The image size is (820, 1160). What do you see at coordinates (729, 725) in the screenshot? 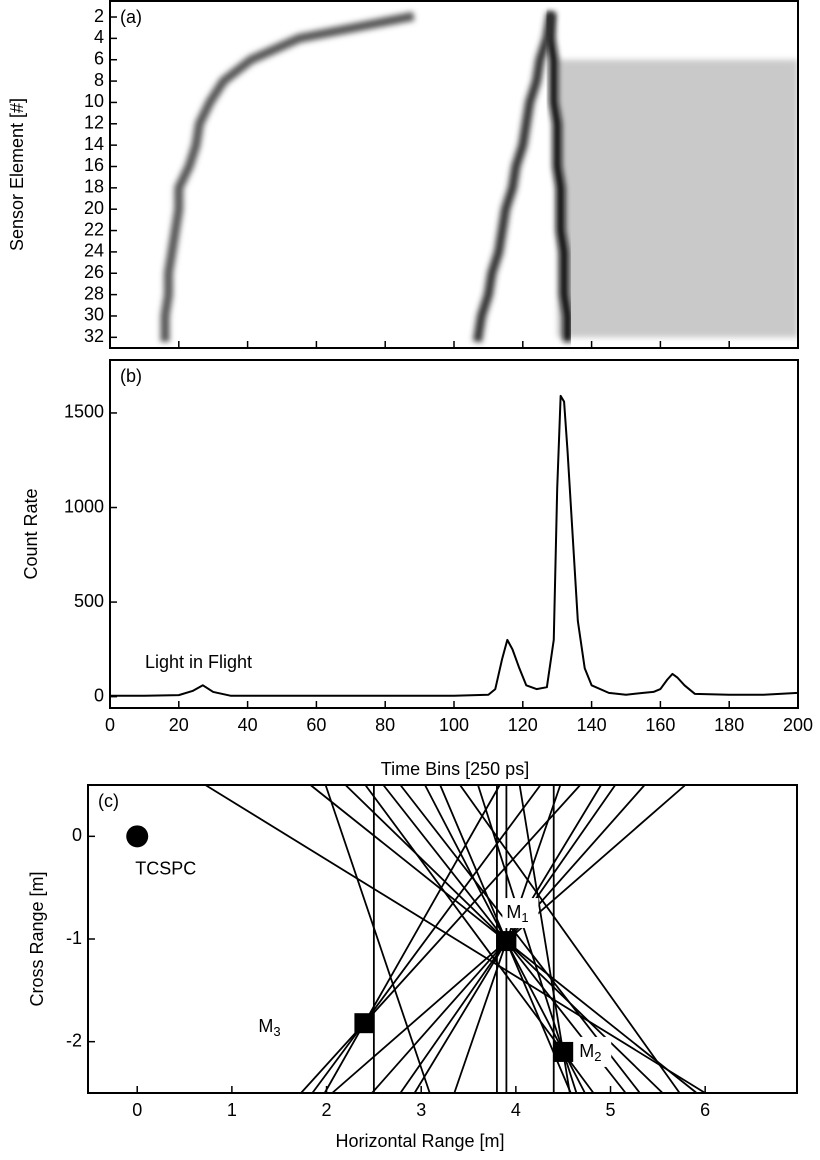
I see `x-tick-label: 180` at bounding box center [729, 725].